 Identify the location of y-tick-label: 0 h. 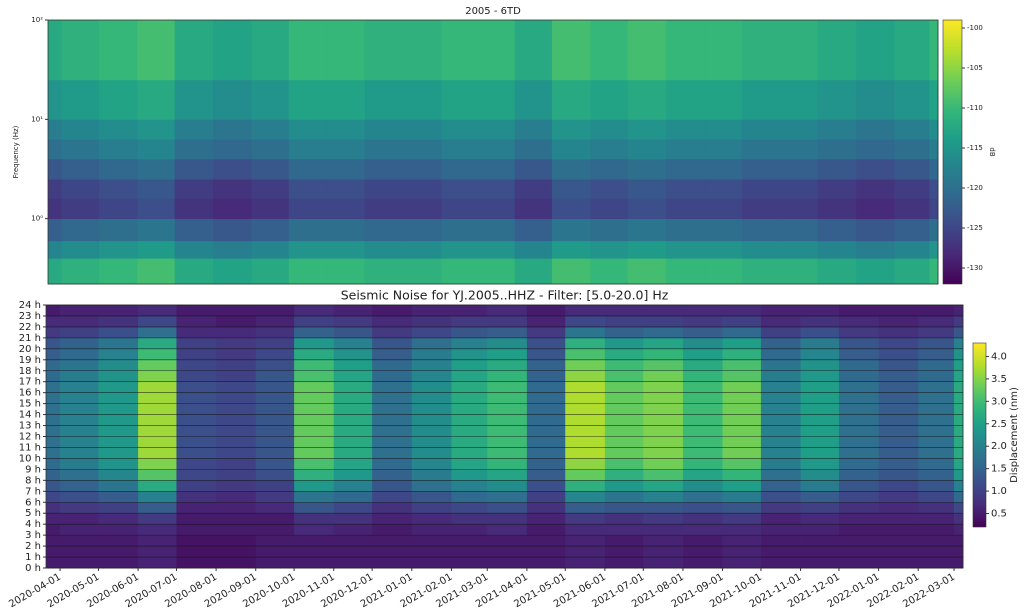
(33, 568).